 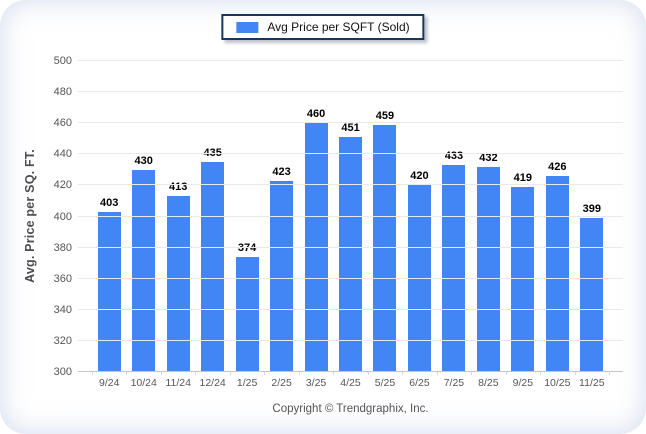 What do you see at coordinates (62, 61) in the screenshot?
I see `y-tick-label: 500` at bounding box center [62, 61].